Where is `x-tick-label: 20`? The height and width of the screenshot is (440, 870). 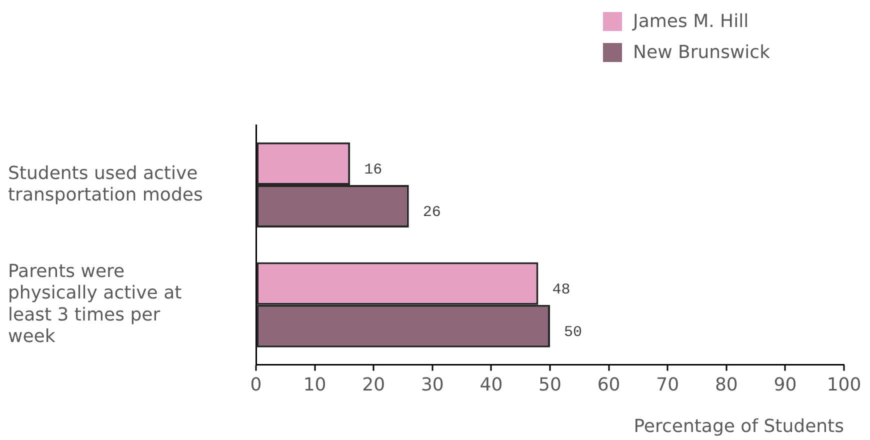
x-tick-label: 20 is located at coordinates (374, 385).